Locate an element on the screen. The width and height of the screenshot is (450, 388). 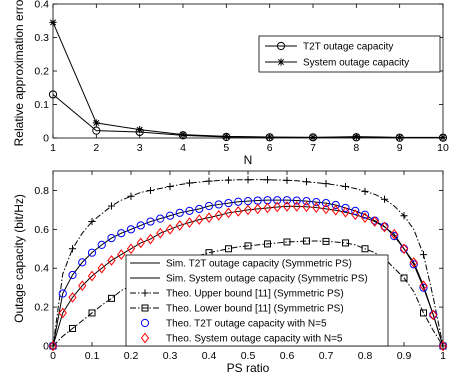
legend-entry-label: Sim. T2T outage capacity (Symmetric PS) is located at coordinates (259, 264).